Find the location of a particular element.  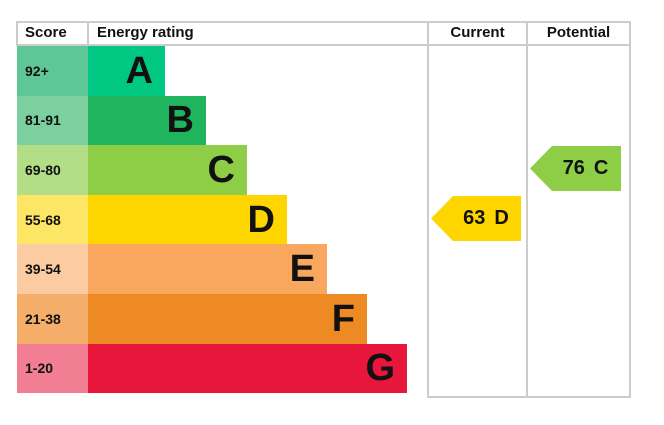

rating-row-c: 69-80 C is located at coordinates (212, 170).